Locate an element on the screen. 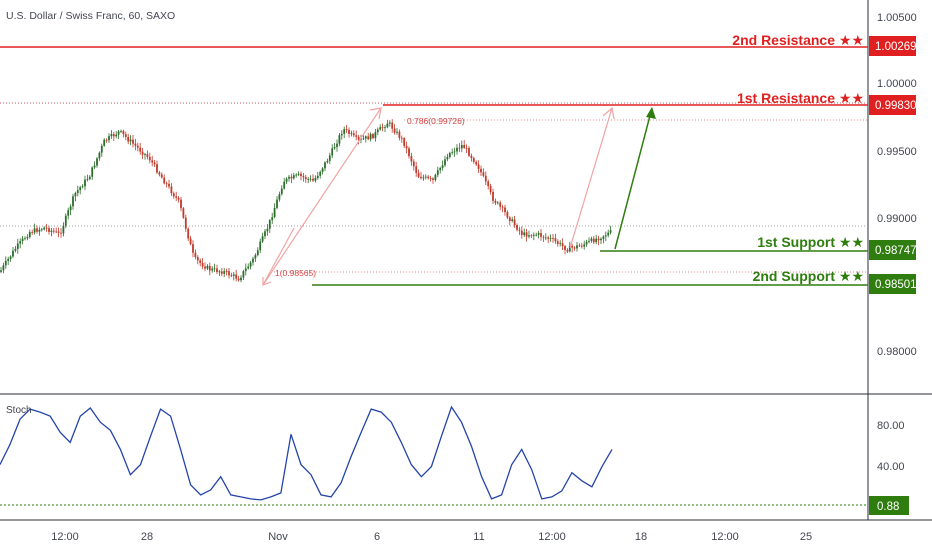 The height and width of the screenshot is (550, 932). res2-label: 2nd Resistance ★★ is located at coordinates (798, 40).